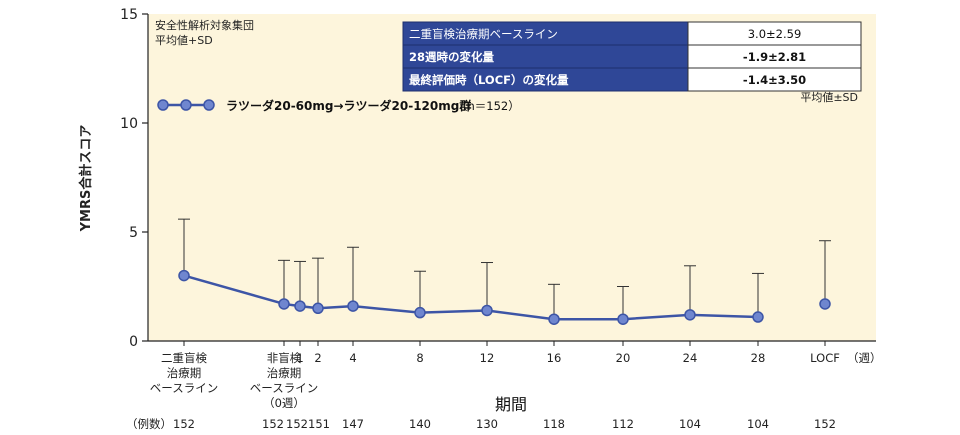 This screenshot has height=435, width=960. Describe the element at coordinates (690, 358) in the screenshot. I see `x-tick-label: 24` at that location.